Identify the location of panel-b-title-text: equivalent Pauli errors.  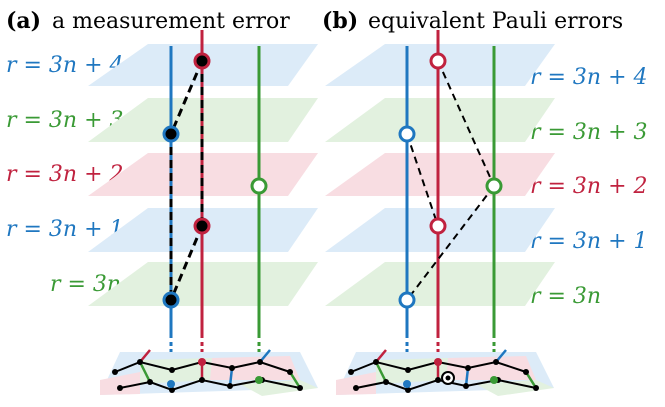
(495, 21).